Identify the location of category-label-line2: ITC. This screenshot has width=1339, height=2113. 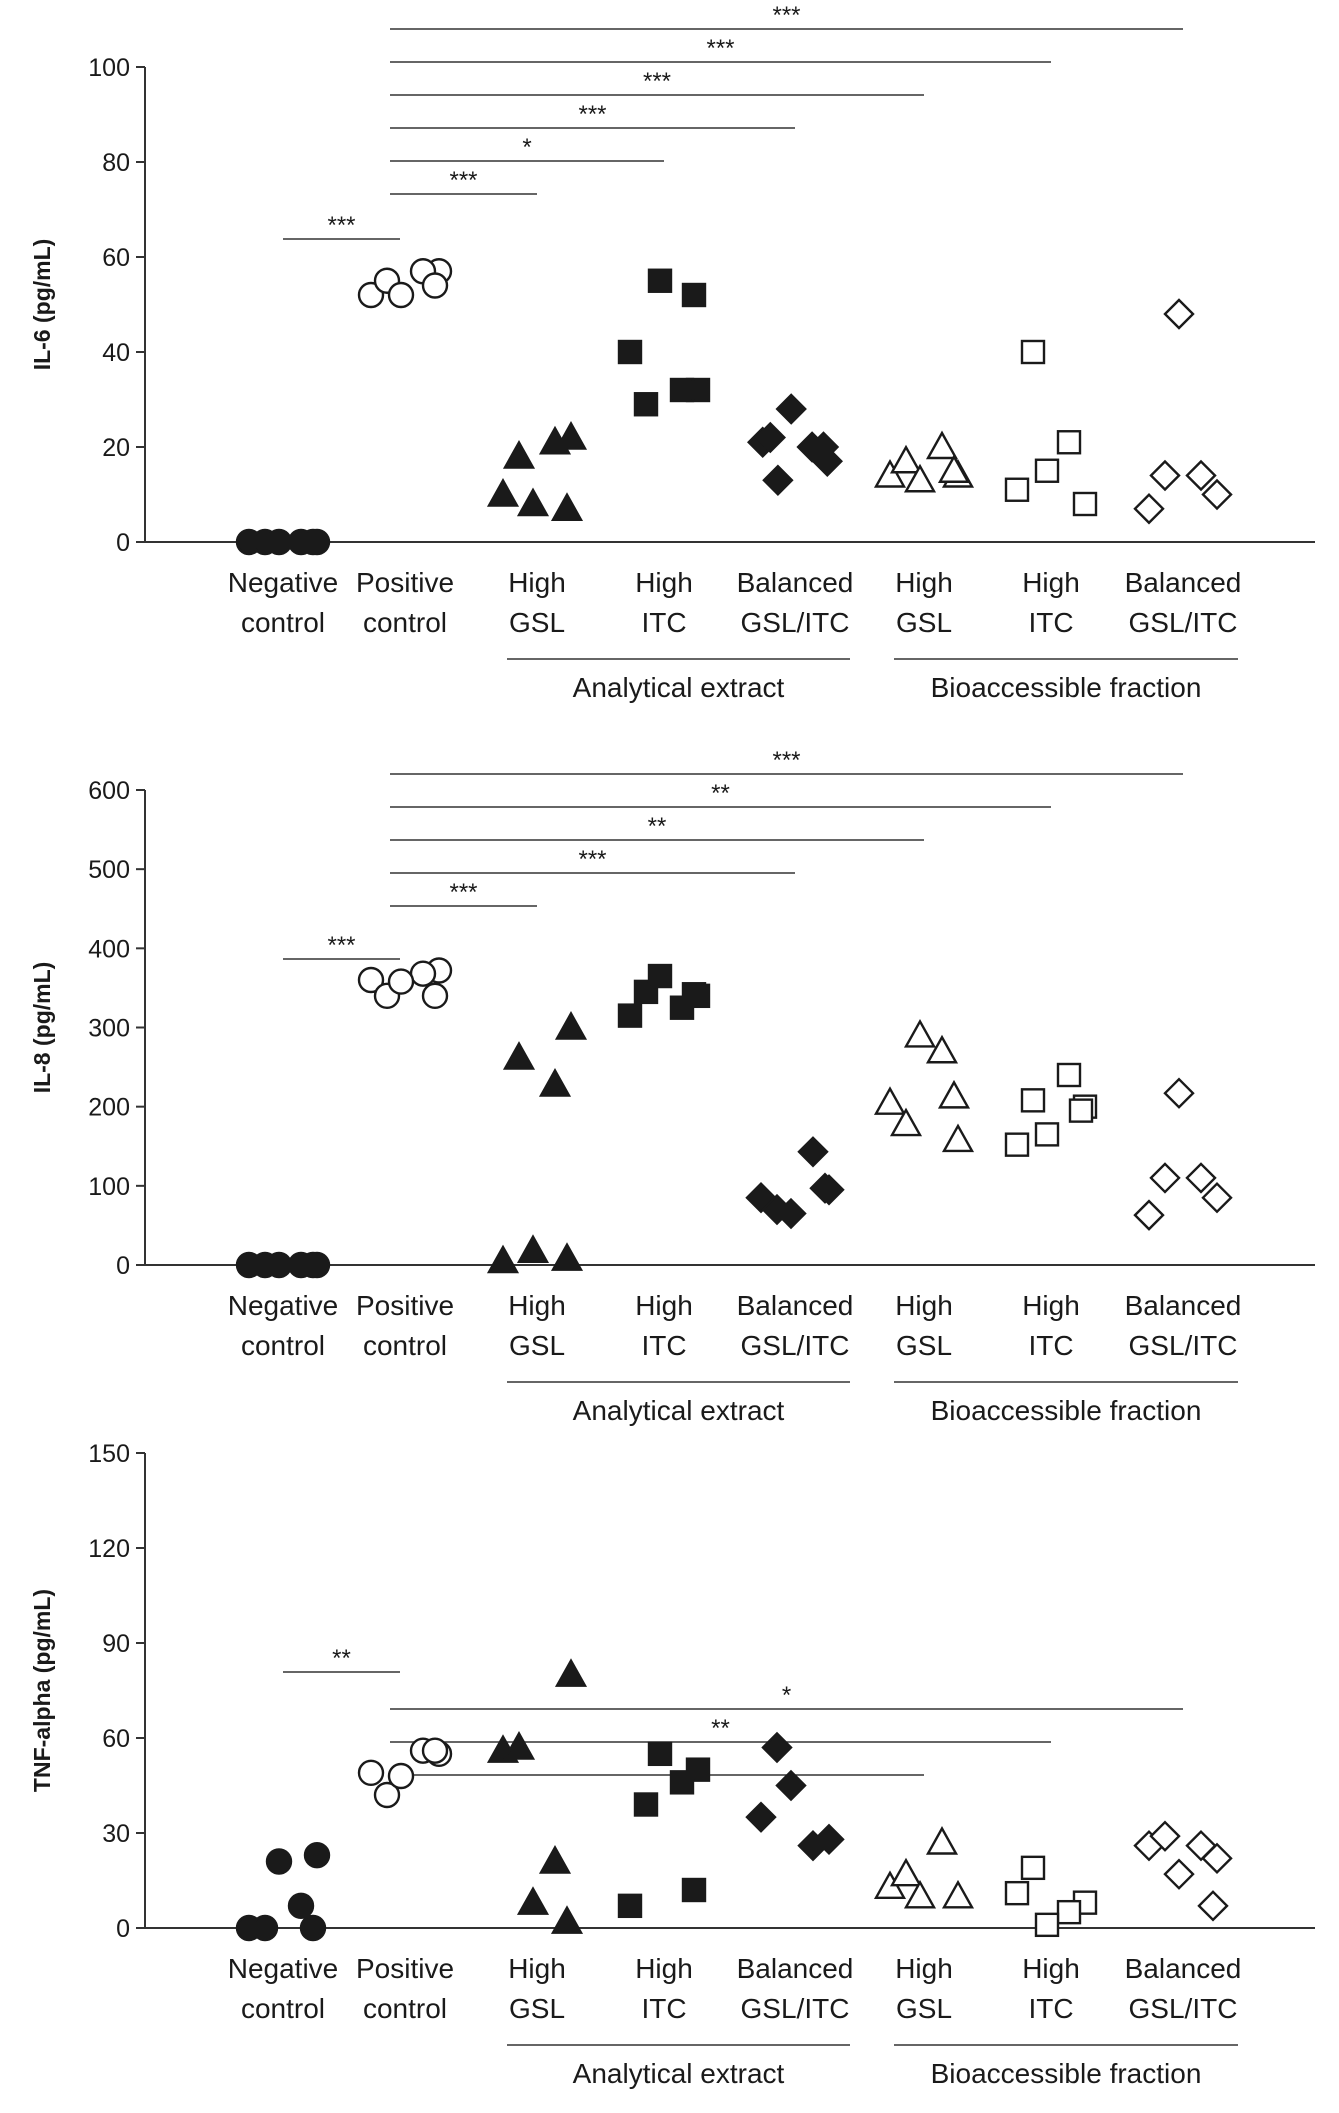
(663, 622).